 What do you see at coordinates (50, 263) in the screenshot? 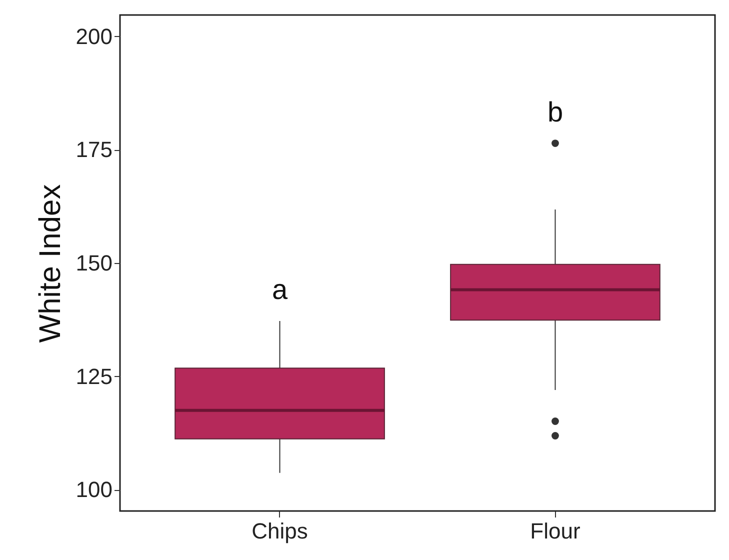
I see `y-axis-title: White Index` at bounding box center [50, 263].